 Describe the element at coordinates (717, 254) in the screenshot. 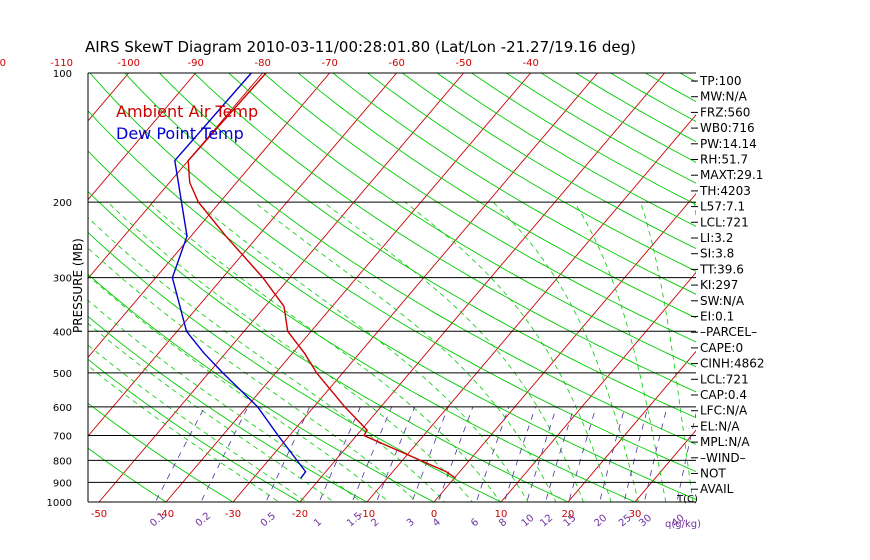

I see `stability-index-item: SI:3.8` at that location.